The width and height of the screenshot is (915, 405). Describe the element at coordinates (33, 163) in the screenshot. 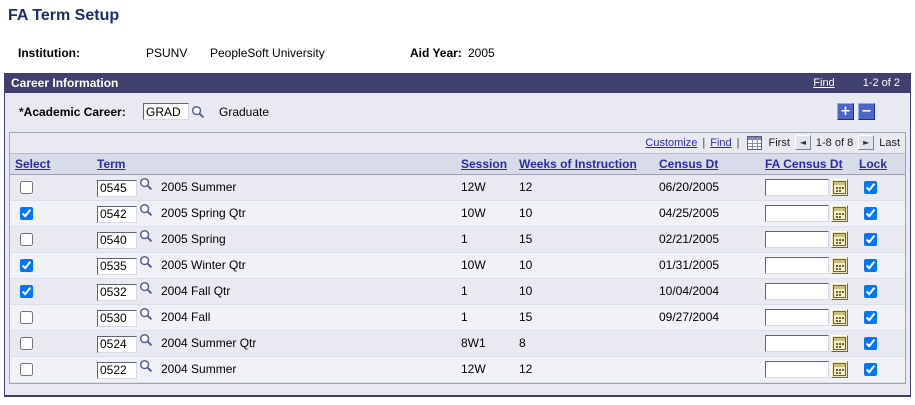

I see `col-header-select: Select` at that location.